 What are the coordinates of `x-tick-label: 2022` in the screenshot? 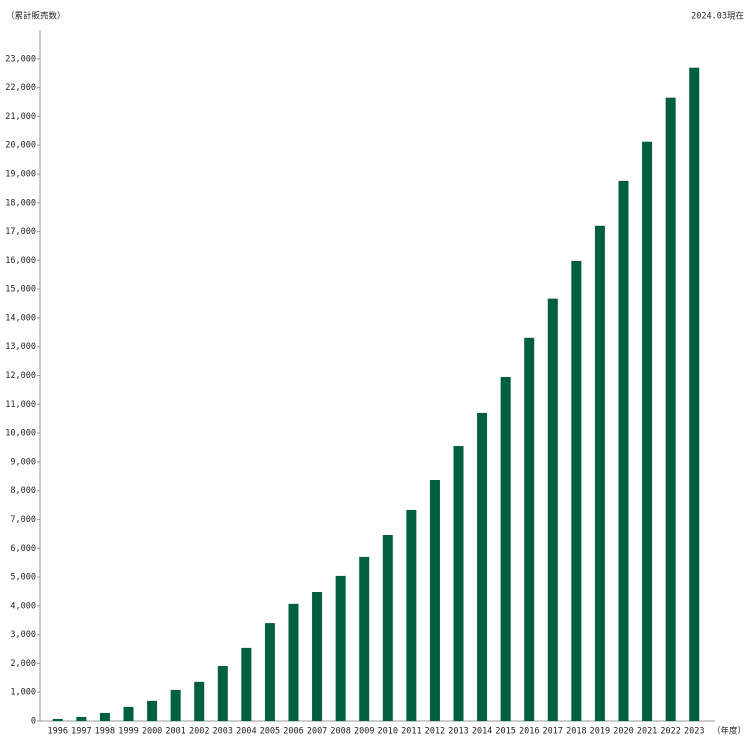 It's located at (670, 732).